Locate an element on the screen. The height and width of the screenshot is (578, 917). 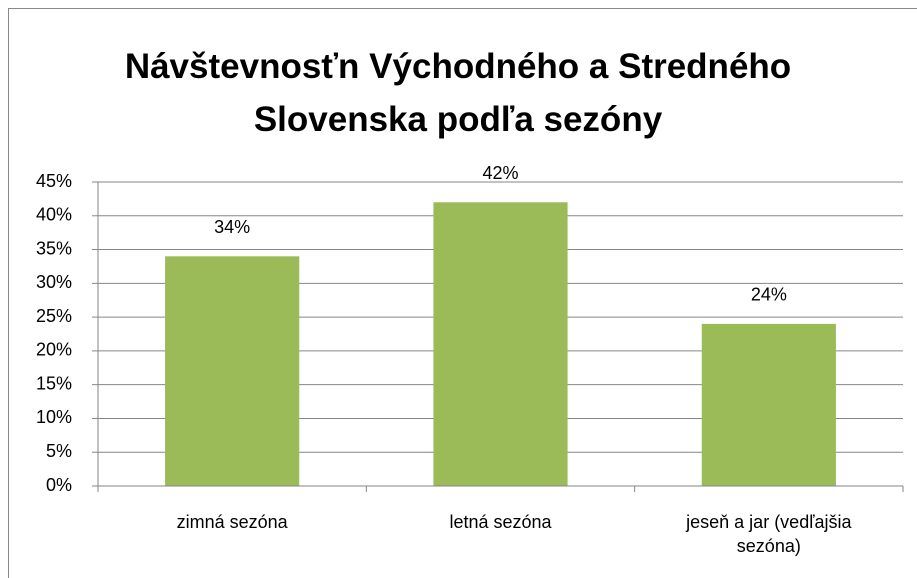
y-tick-label: 40% is located at coordinates (54, 215).